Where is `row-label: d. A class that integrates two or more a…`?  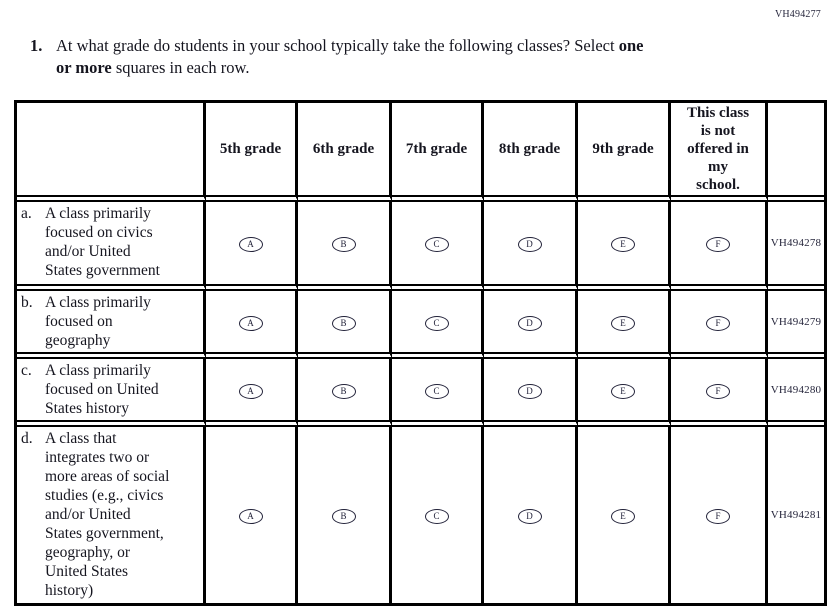
row-label: d. A class that integrates two or more a… is located at coordinates (110, 514).